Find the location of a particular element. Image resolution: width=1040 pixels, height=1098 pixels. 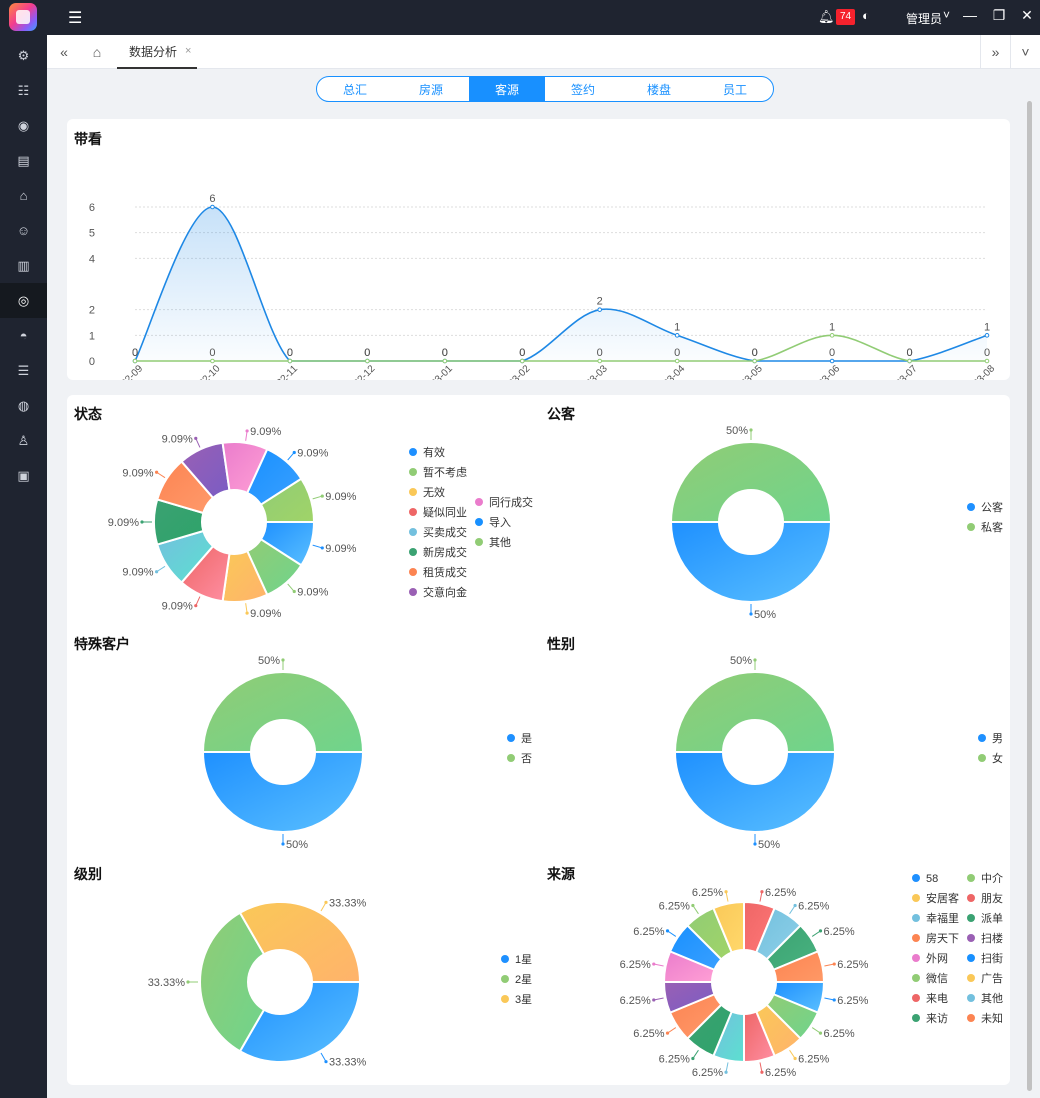

team-icon: ☰ is located at coordinates (23, 370).